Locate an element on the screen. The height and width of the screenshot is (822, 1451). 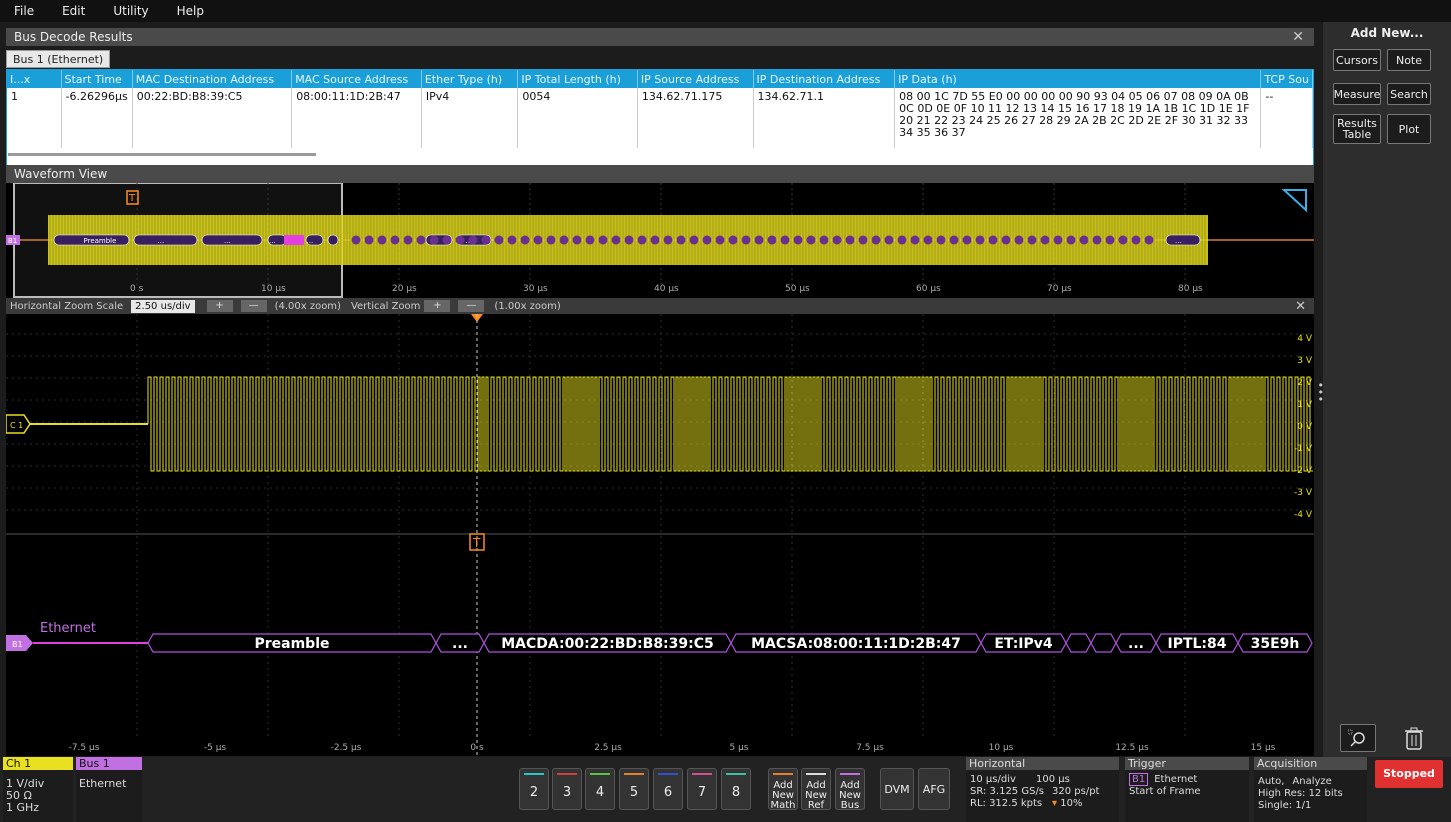
trigger-badge: Trigger B1 Ethernet Start of Frame is located at coordinates (1187, 789).